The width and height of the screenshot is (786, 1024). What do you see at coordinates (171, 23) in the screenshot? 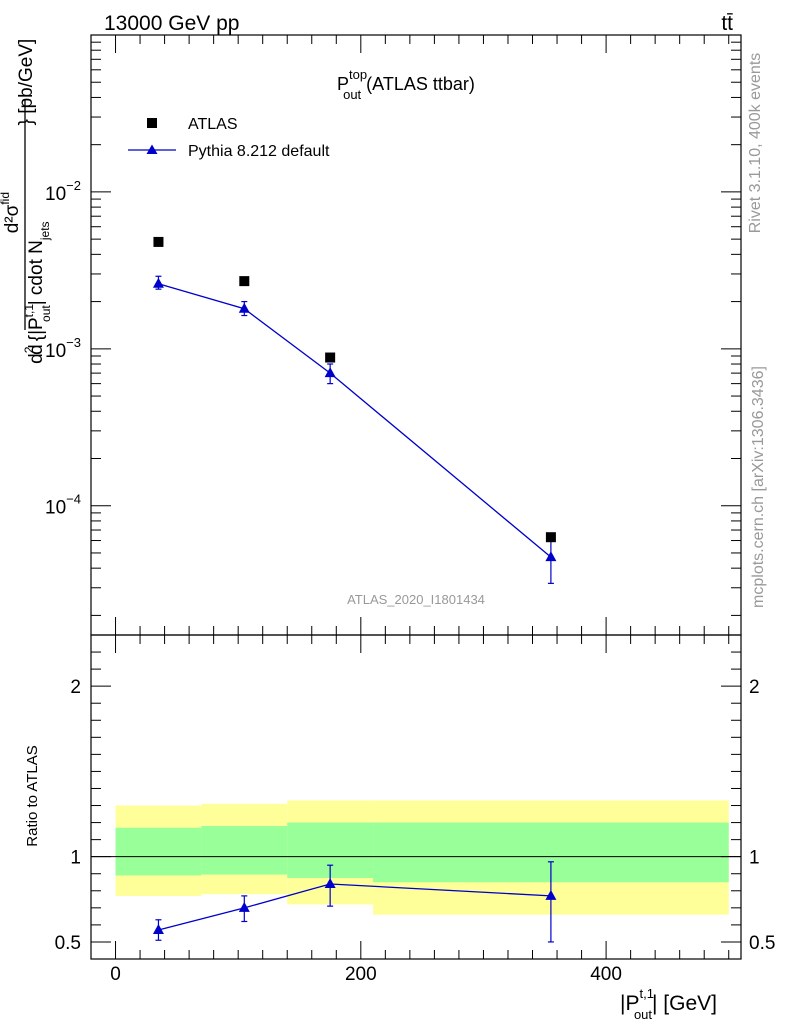
I see `energy-label: 13000 GeV pp` at bounding box center [171, 23].